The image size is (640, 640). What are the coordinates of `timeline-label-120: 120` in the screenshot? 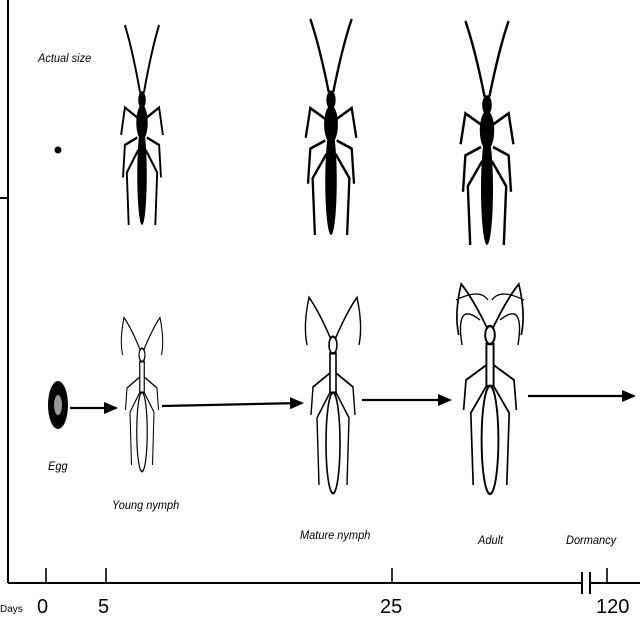 It's located at (613, 607).